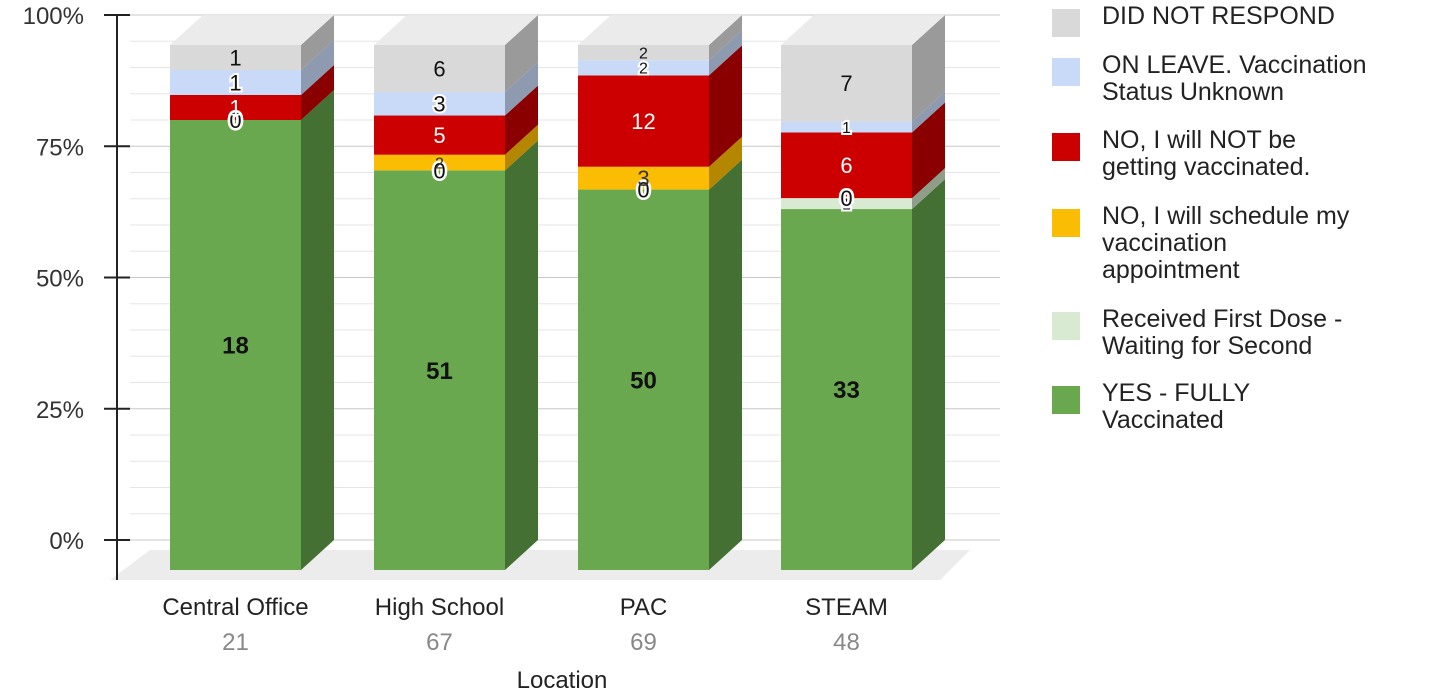 This screenshot has width=1429, height=694. I want to click on plot-floor, so click(540, 565).